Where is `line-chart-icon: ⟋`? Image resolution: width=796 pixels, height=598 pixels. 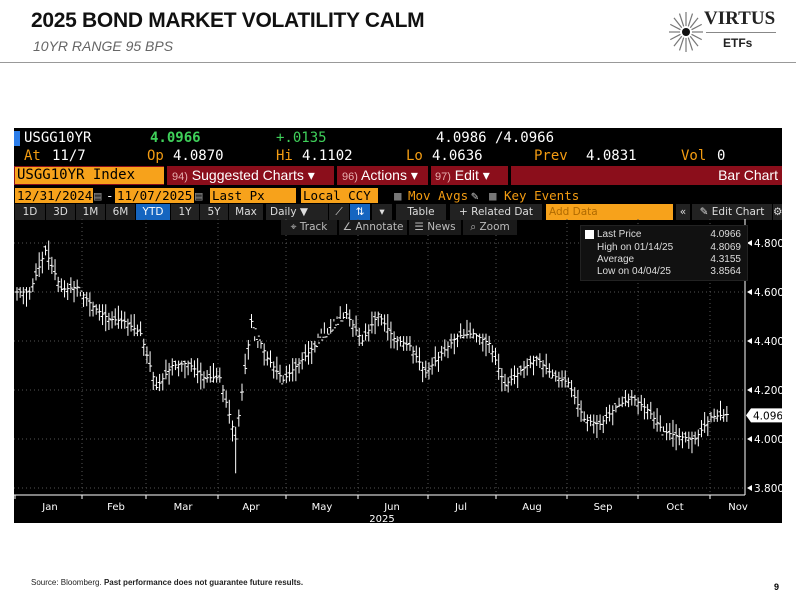 line-chart-icon: ⟋ is located at coordinates (339, 212).